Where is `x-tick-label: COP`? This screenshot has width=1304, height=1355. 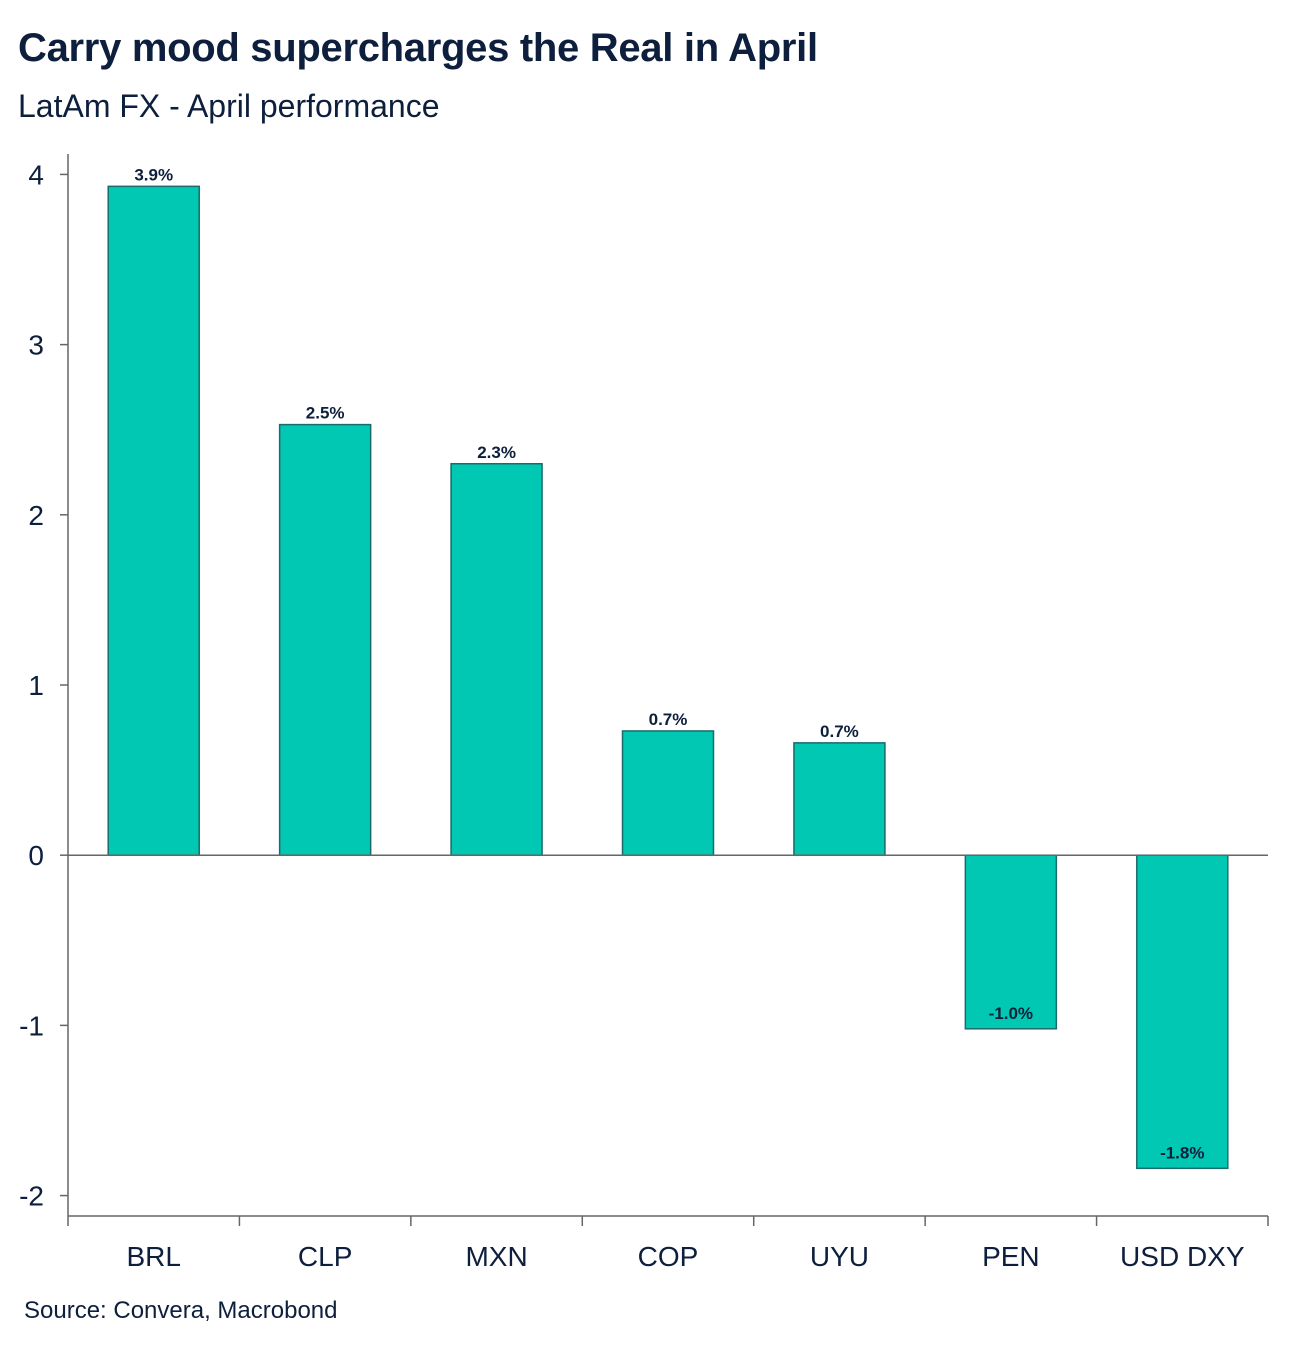
x-tick-label: COP is located at coordinates (668, 1256).